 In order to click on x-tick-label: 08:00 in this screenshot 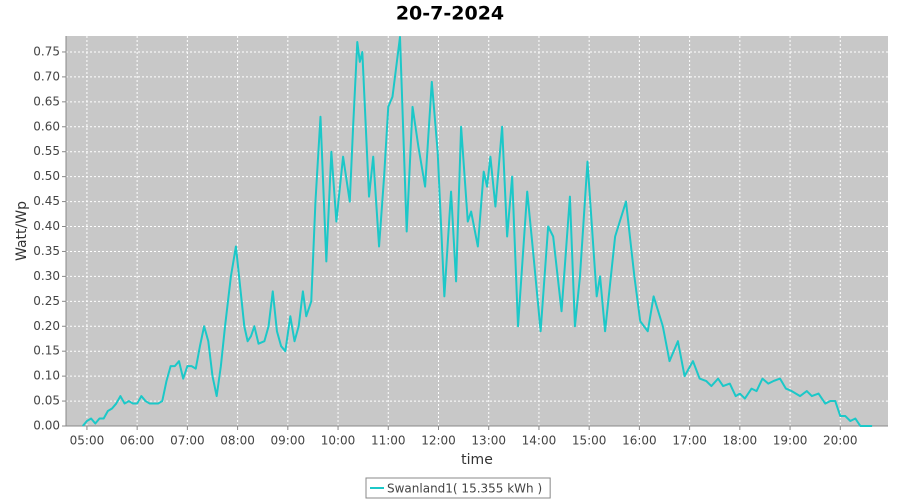, I will do `click(237, 441)`.